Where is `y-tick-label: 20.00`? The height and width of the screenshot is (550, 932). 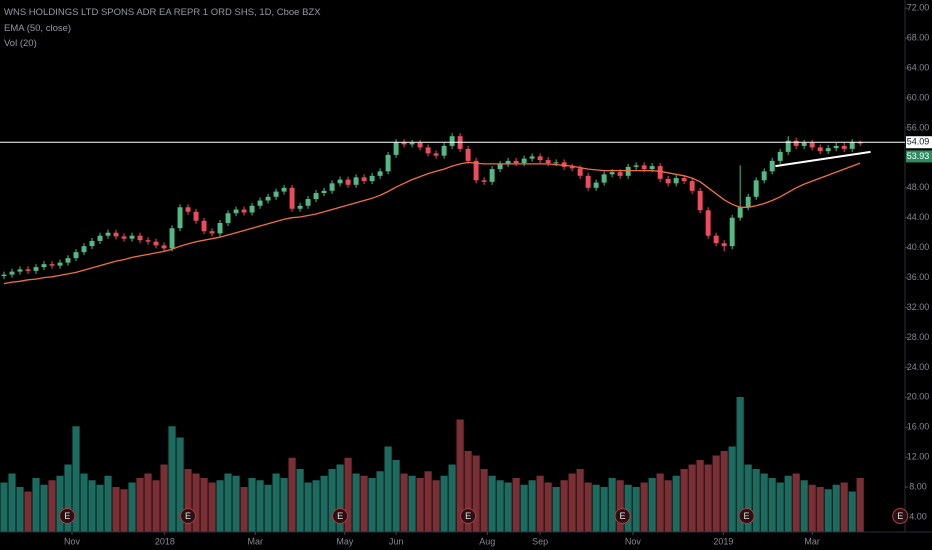 y-tick-label: 20.00 is located at coordinates (918, 397).